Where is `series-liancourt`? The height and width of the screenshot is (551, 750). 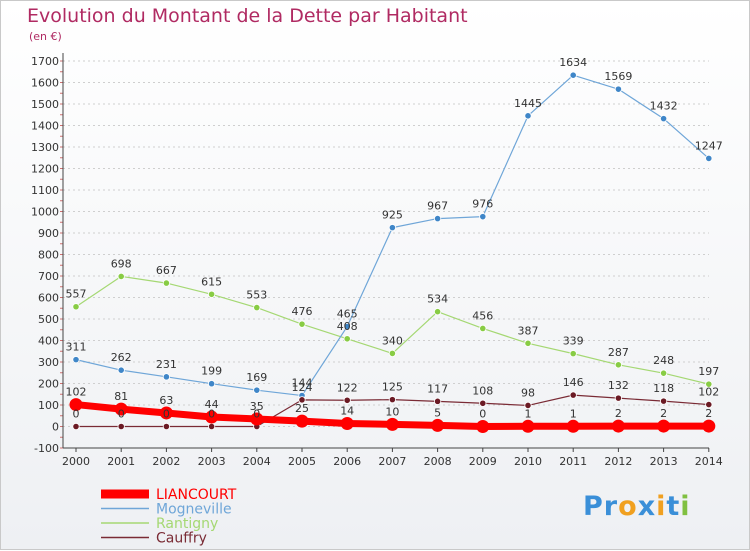
series-liancourt is located at coordinates (392, 415).